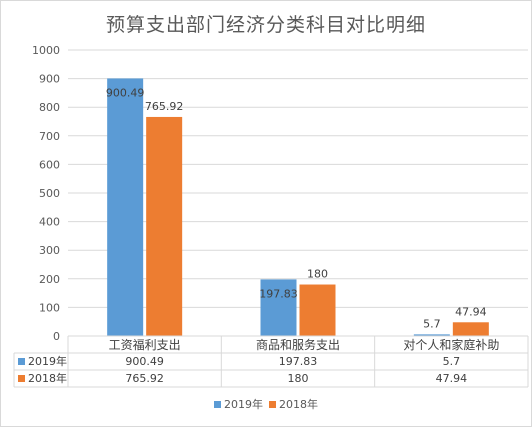  I want to click on y-tick-label: 200, so click(49, 279).